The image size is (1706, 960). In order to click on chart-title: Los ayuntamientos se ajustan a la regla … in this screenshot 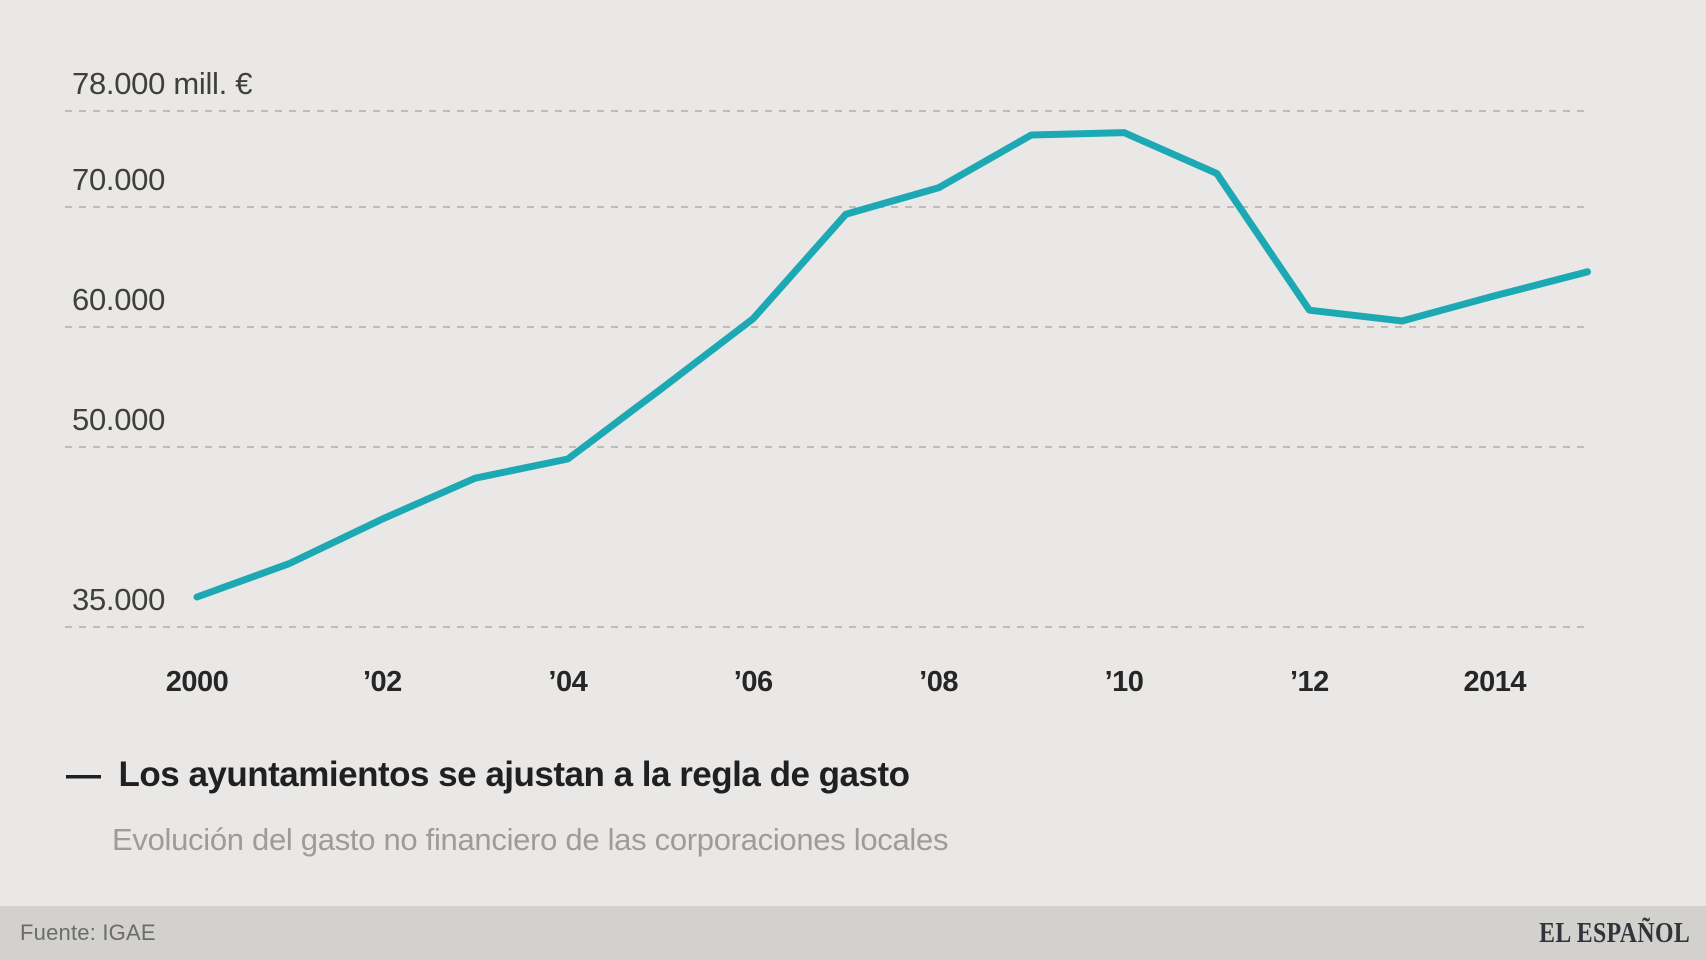, I will do `click(514, 774)`.